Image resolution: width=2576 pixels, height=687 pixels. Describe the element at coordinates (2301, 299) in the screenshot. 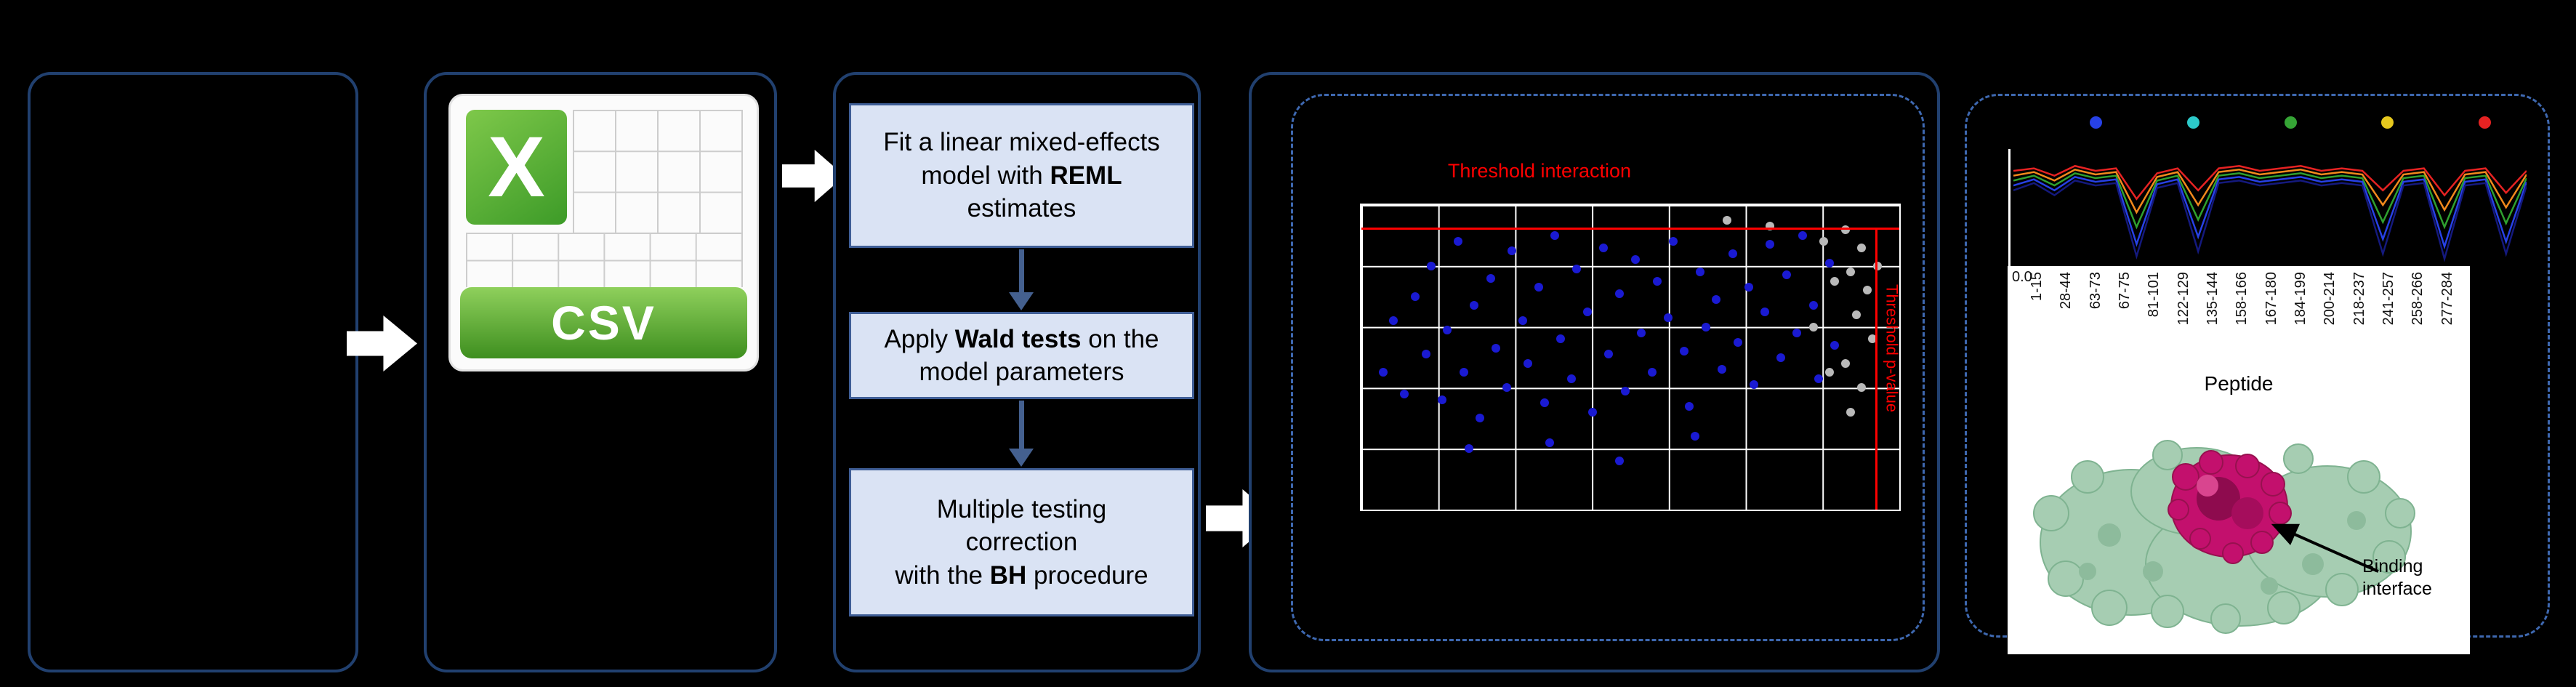

I see `x-tick-label: 184-199` at that location.